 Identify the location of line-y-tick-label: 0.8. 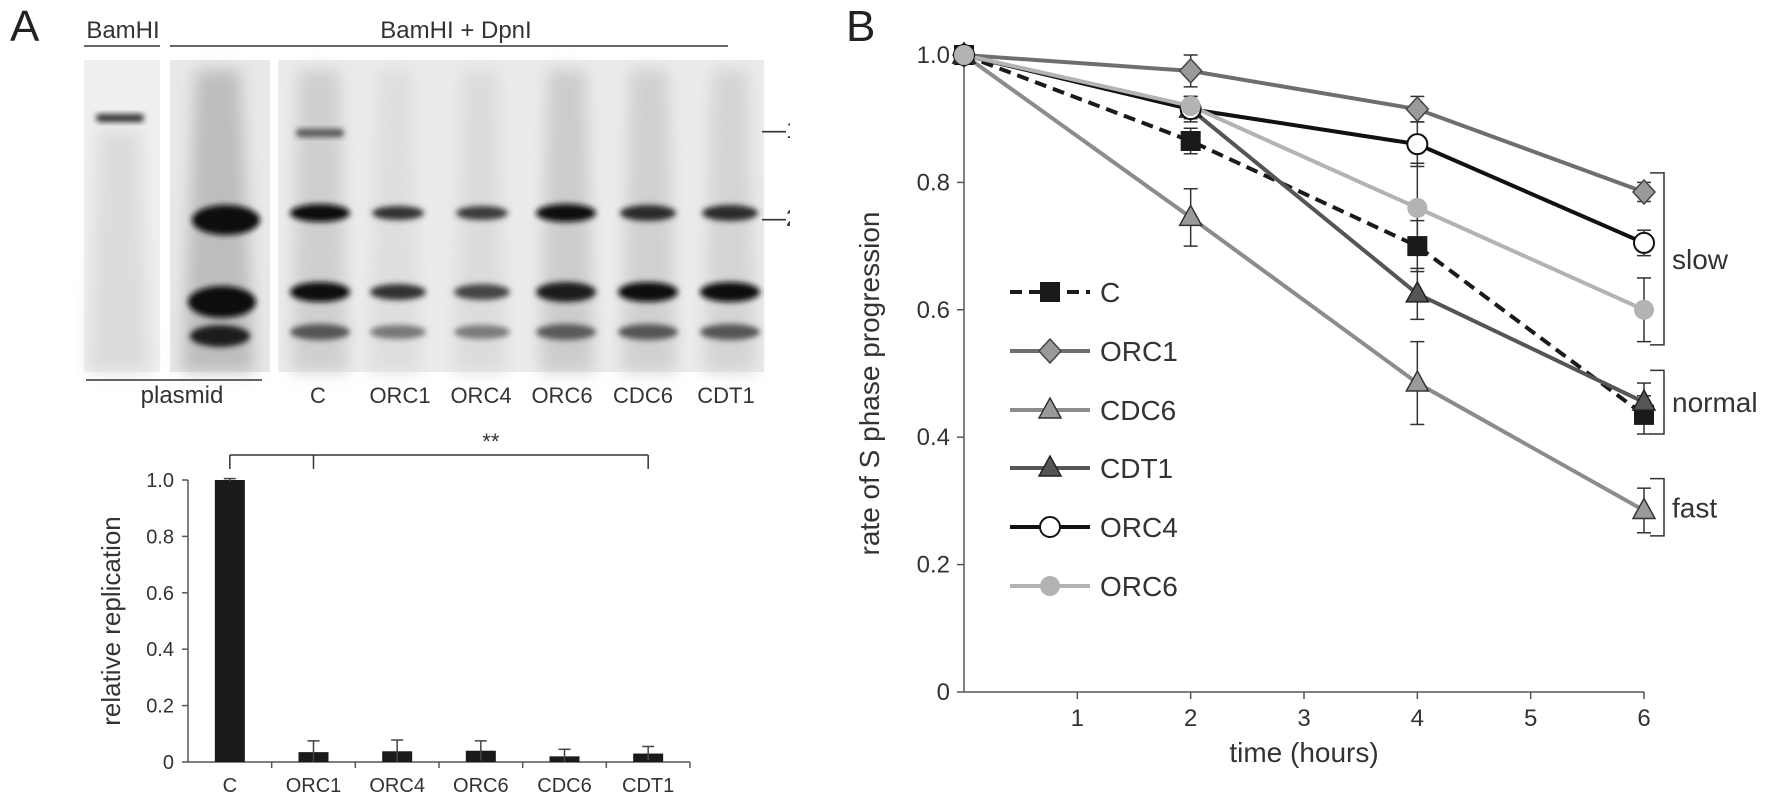
(933, 182).